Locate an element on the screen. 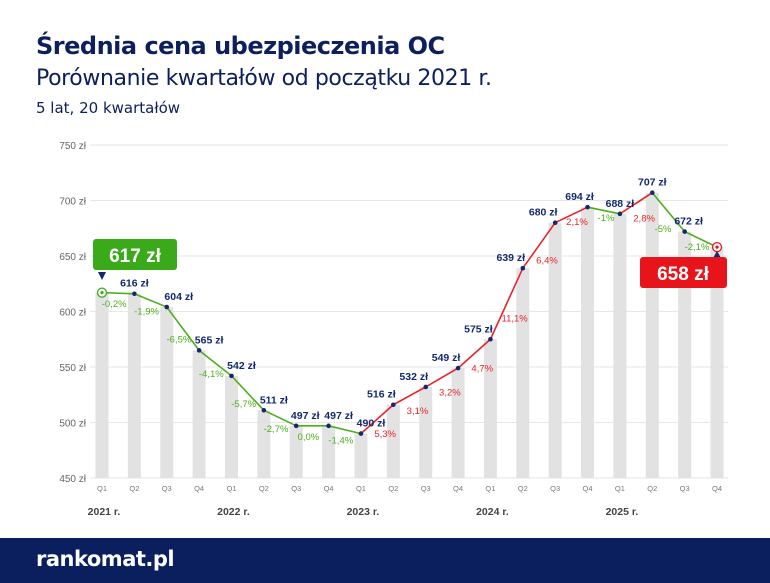 This screenshot has width=770, height=583. year-label: 2023 r. is located at coordinates (363, 512).